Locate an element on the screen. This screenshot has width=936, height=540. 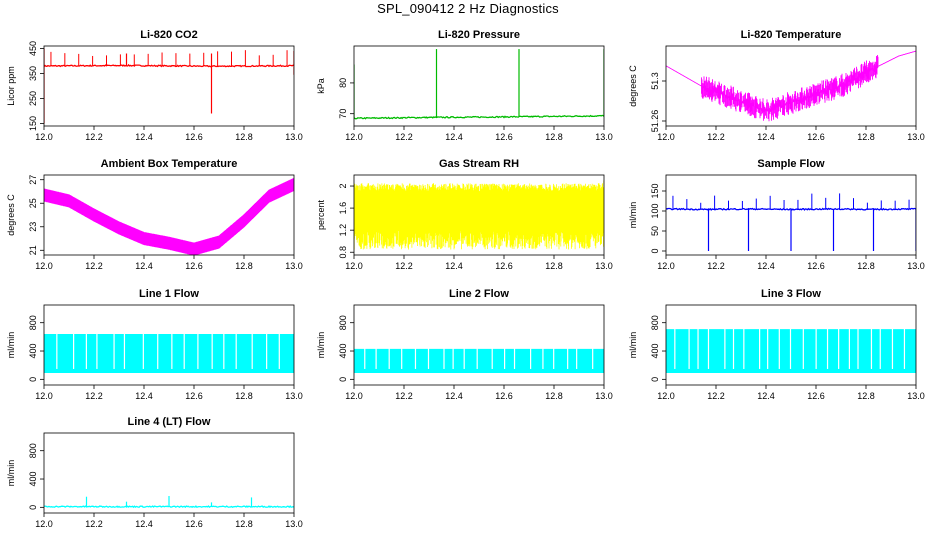
y-axis-label: percent is located at coordinates (321, 214).